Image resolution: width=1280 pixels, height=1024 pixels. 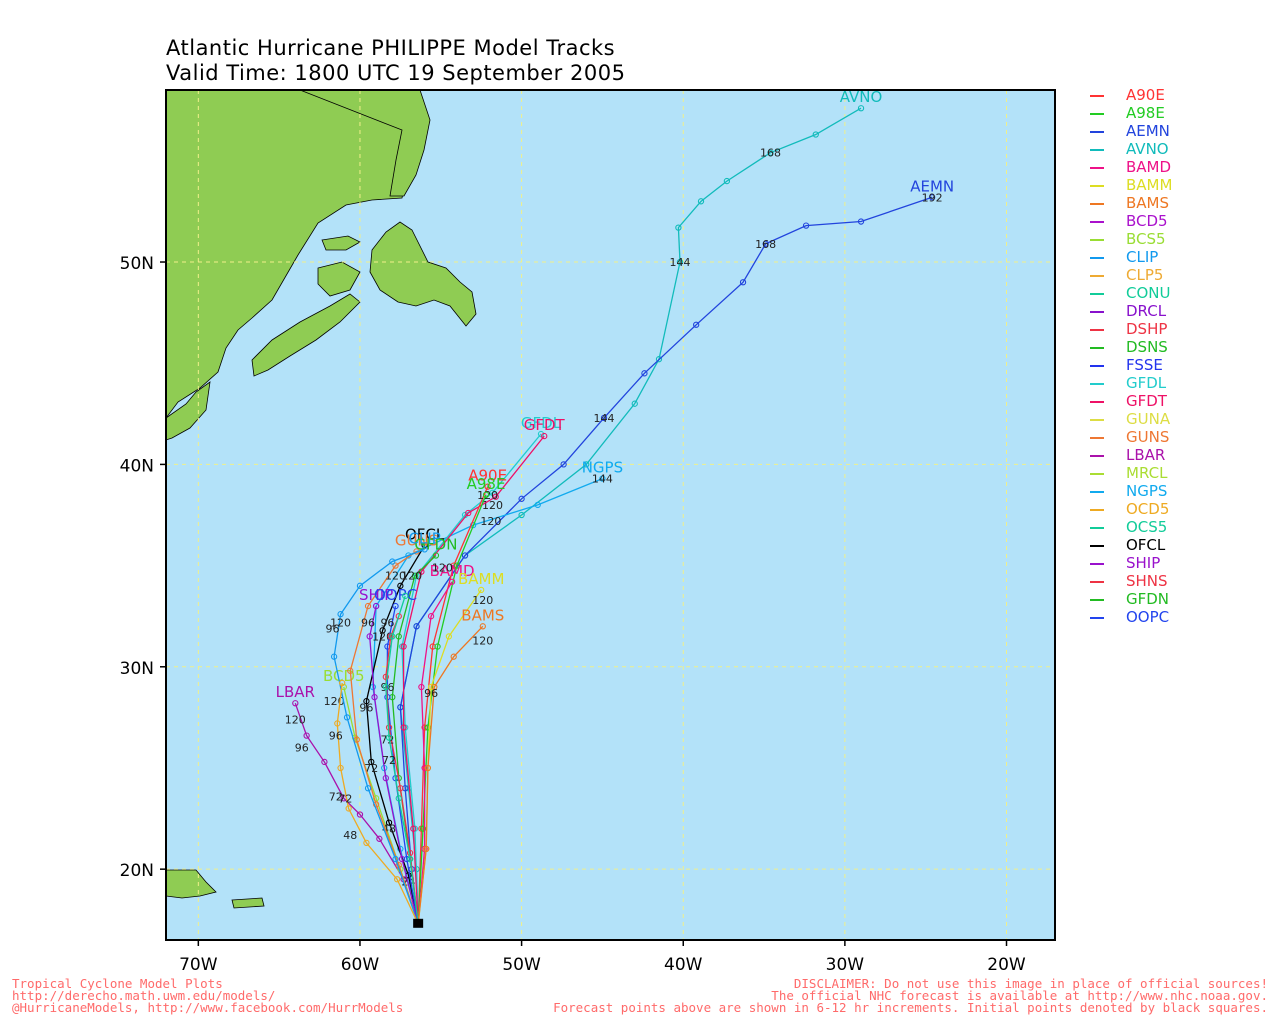 What do you see at coordinates (1130, 167) in the screenshot?
I see `legend-item: BAMD` at bounding box center [1130, 167].